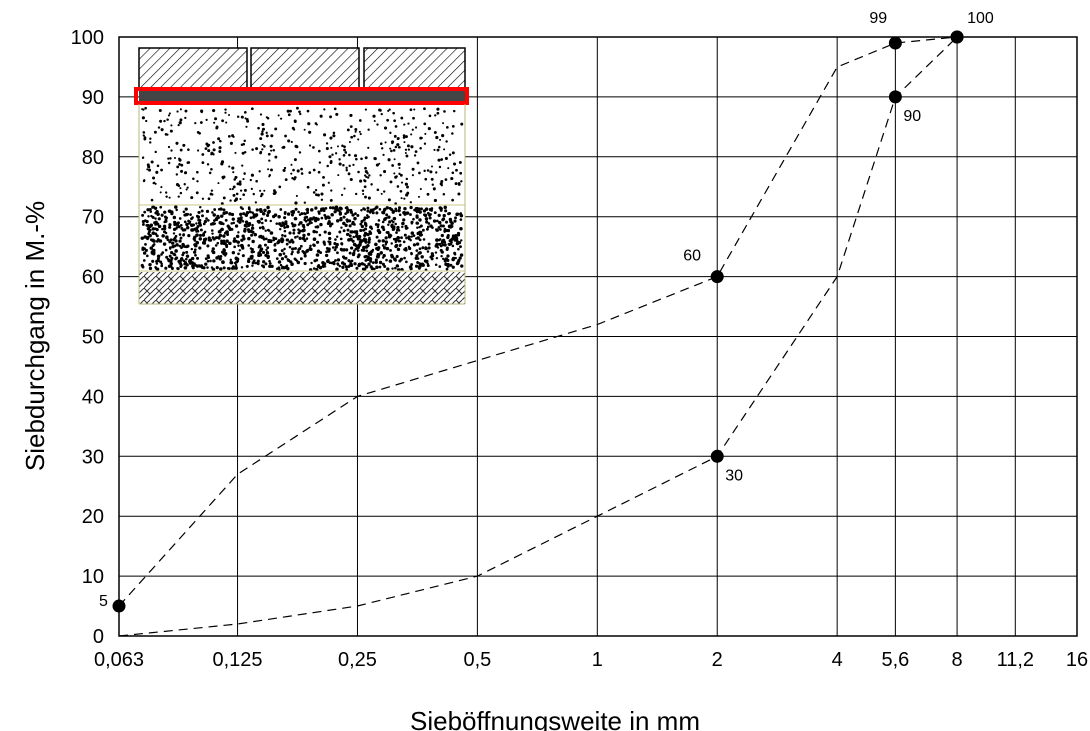 This screenshot has height=731, width=1090. I want to click on data-label: 30, so click(734, 475).